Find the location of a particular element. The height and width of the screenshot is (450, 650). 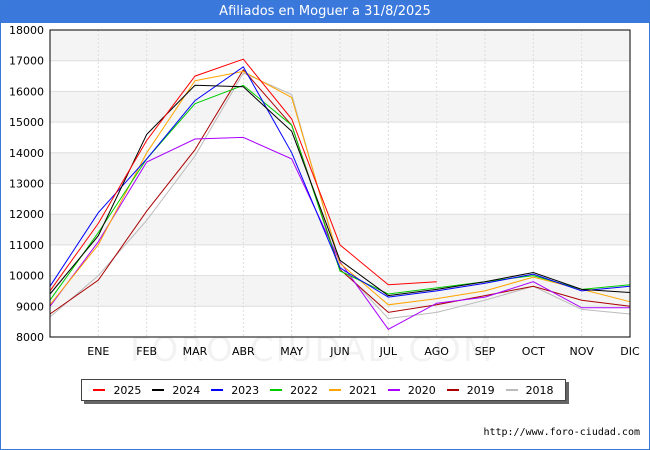

x-tick-label: ENE is located at coordinates (98, 351).